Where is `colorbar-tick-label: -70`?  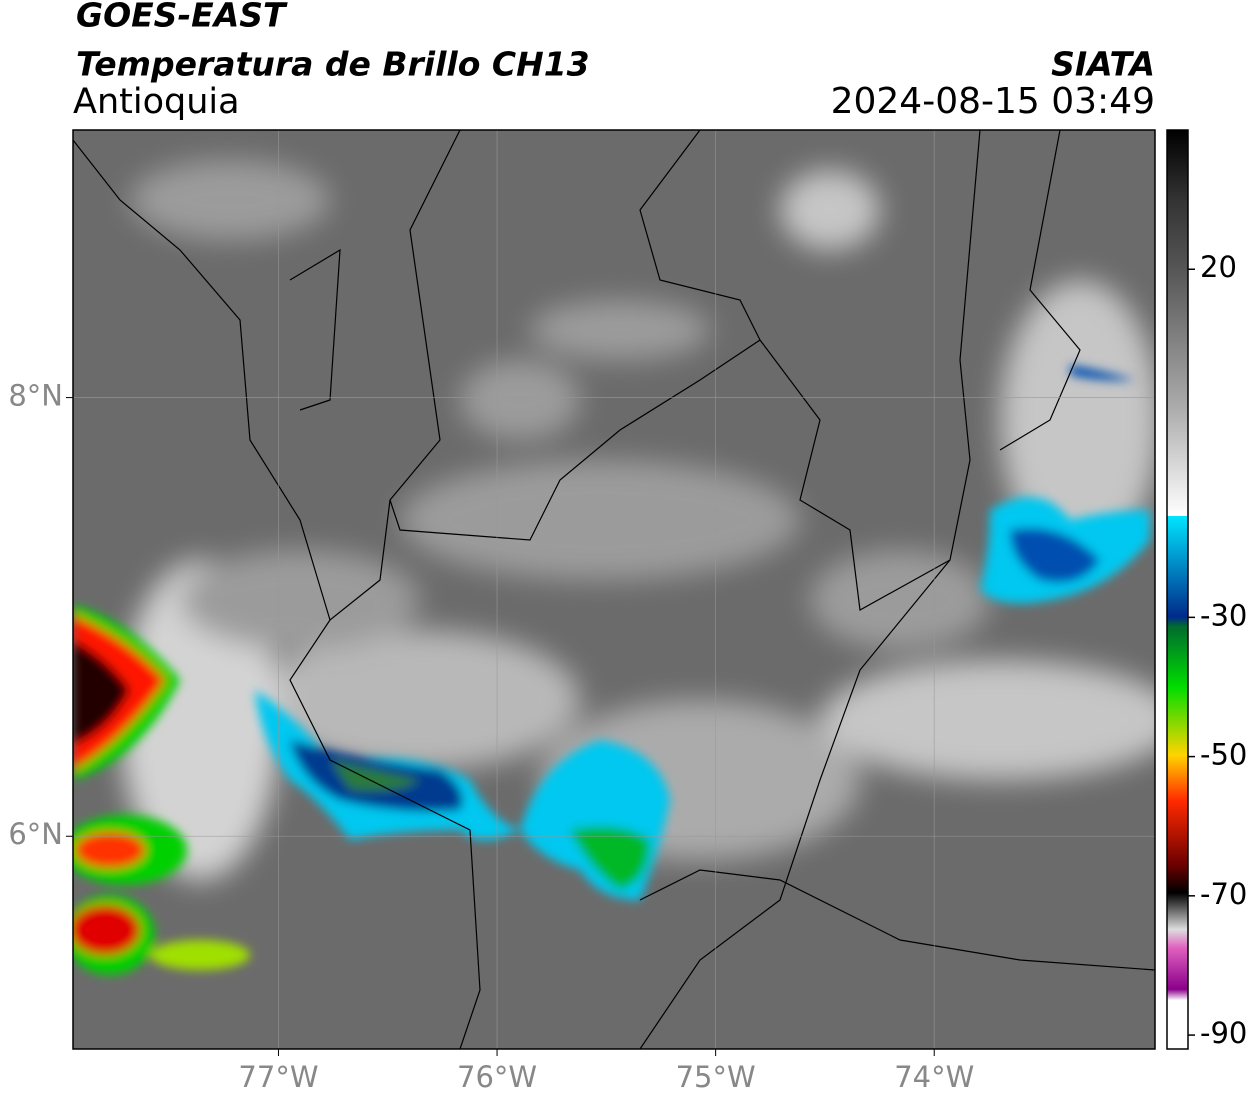
colorbar-tick-label: -70 is located at coordinates (1223, 894).